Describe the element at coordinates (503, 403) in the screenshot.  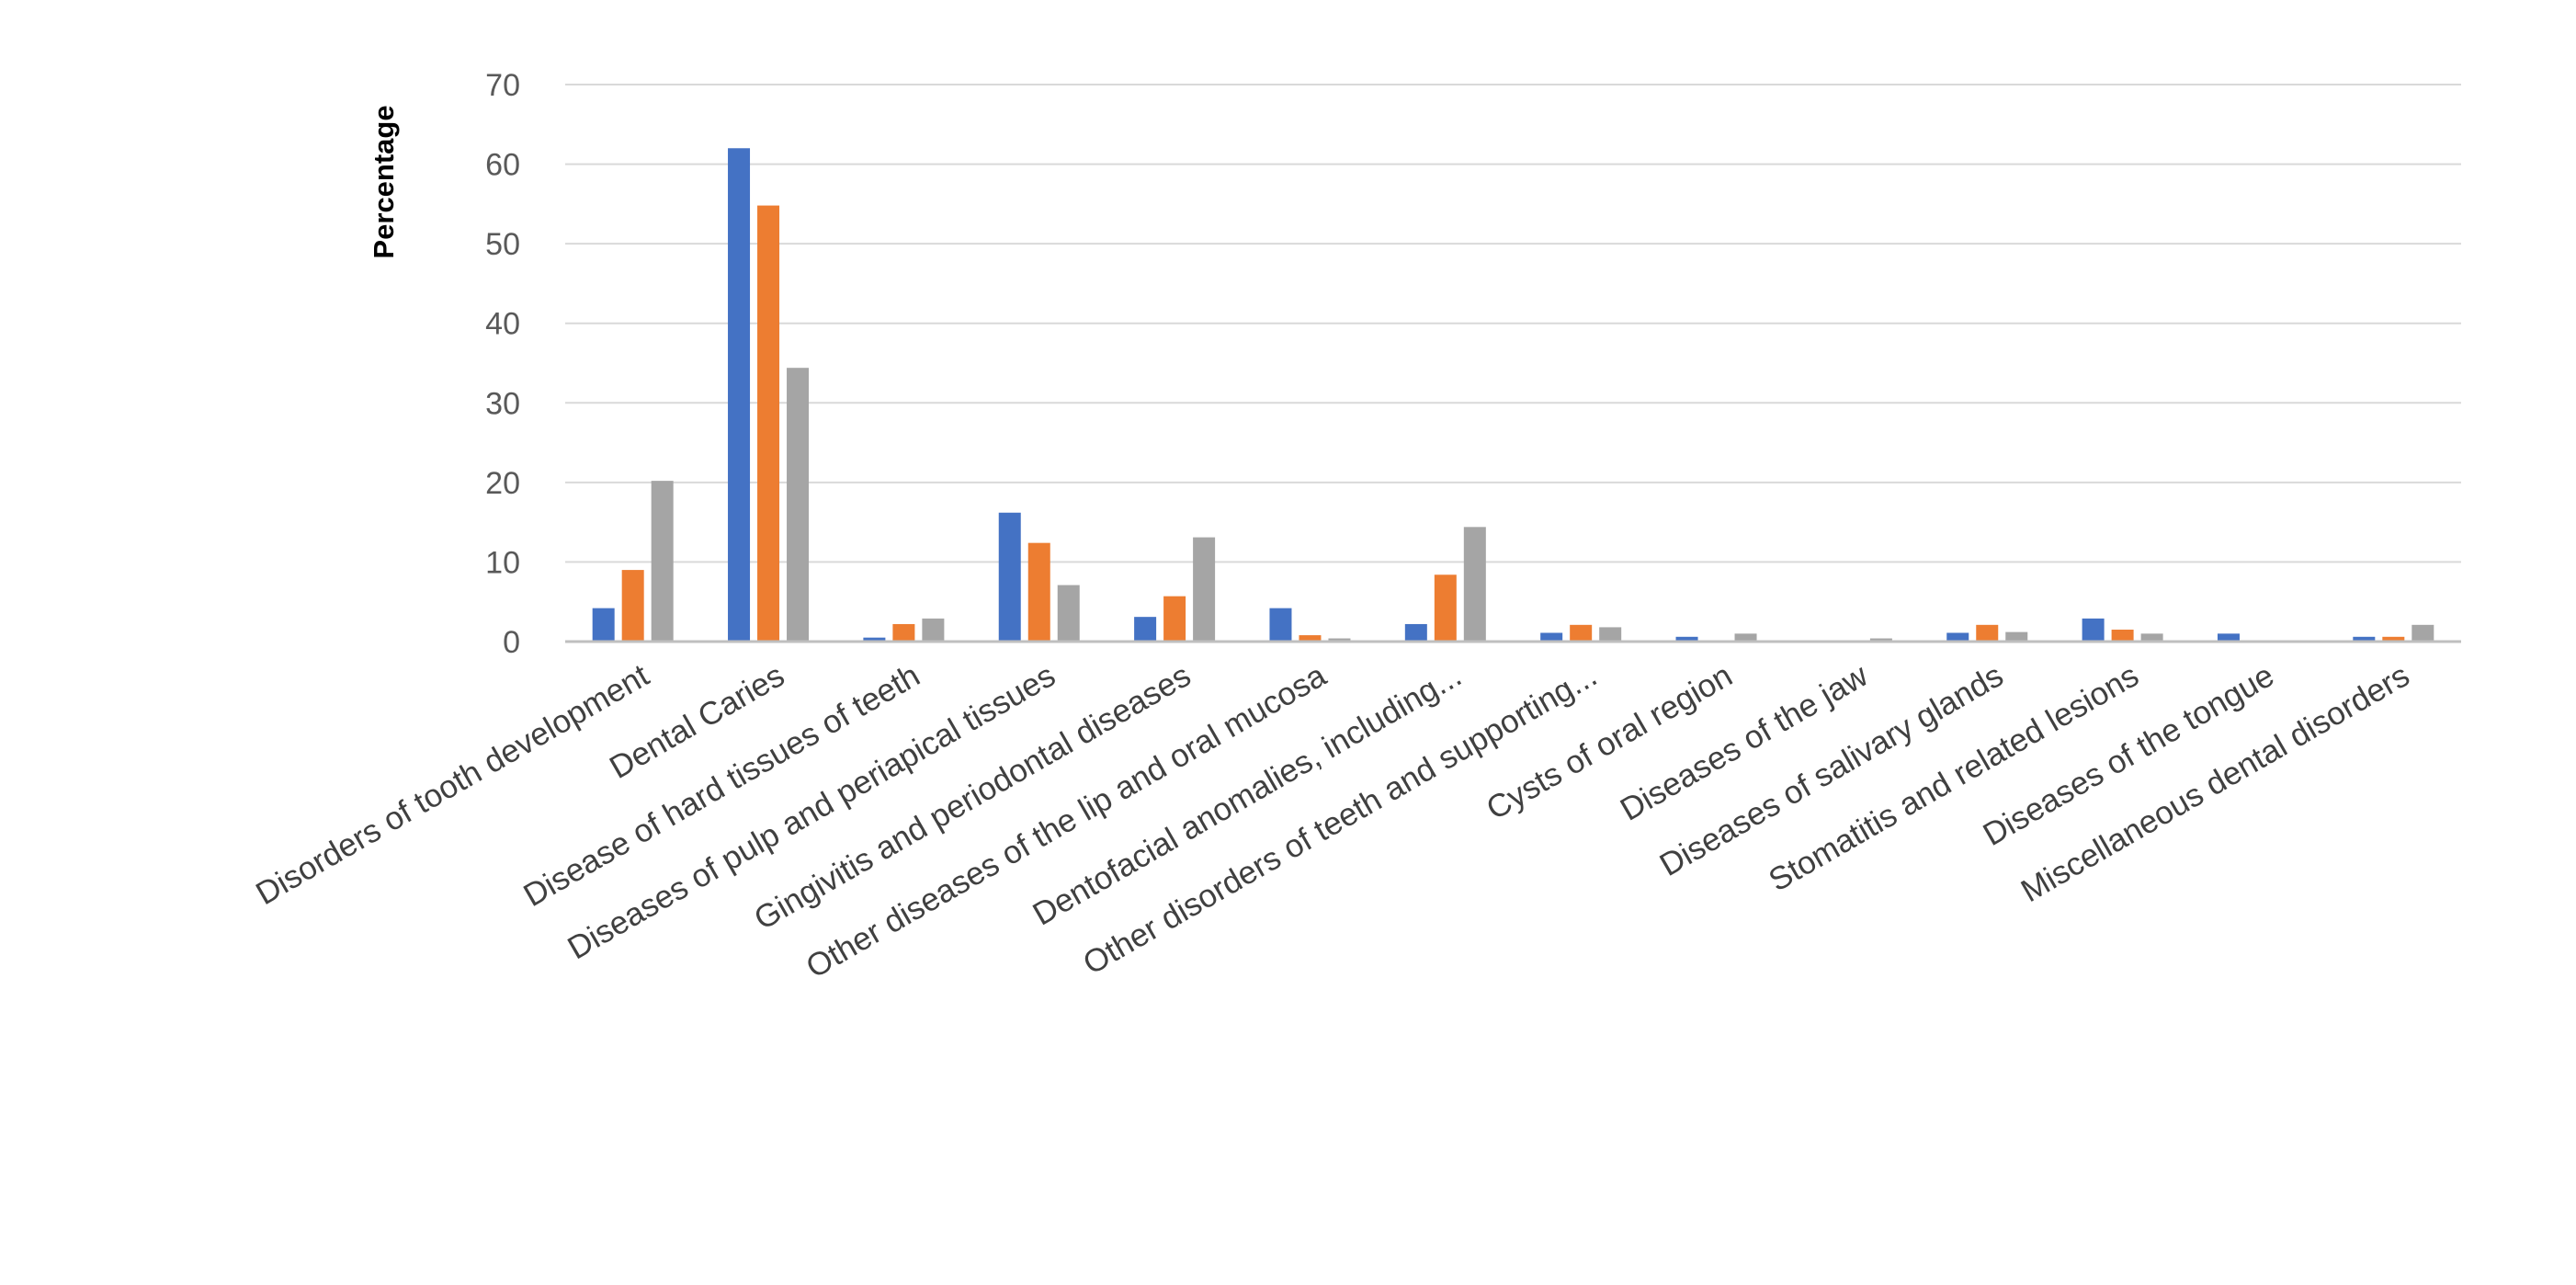
I see `y-tick-label: 30` at that location.